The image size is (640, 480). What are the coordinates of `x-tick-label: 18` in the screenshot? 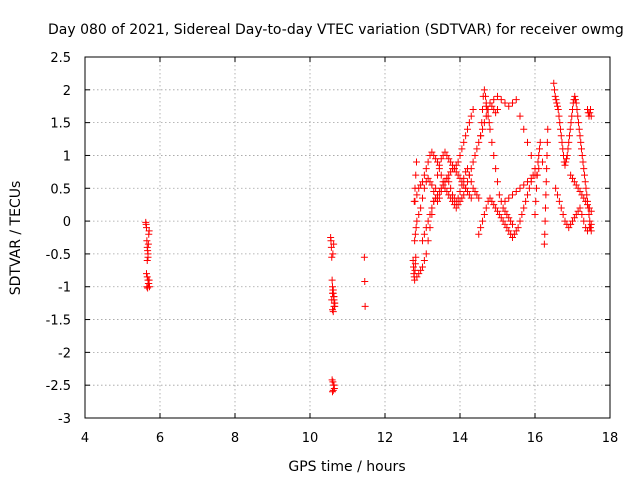 It's located at (610, 438).